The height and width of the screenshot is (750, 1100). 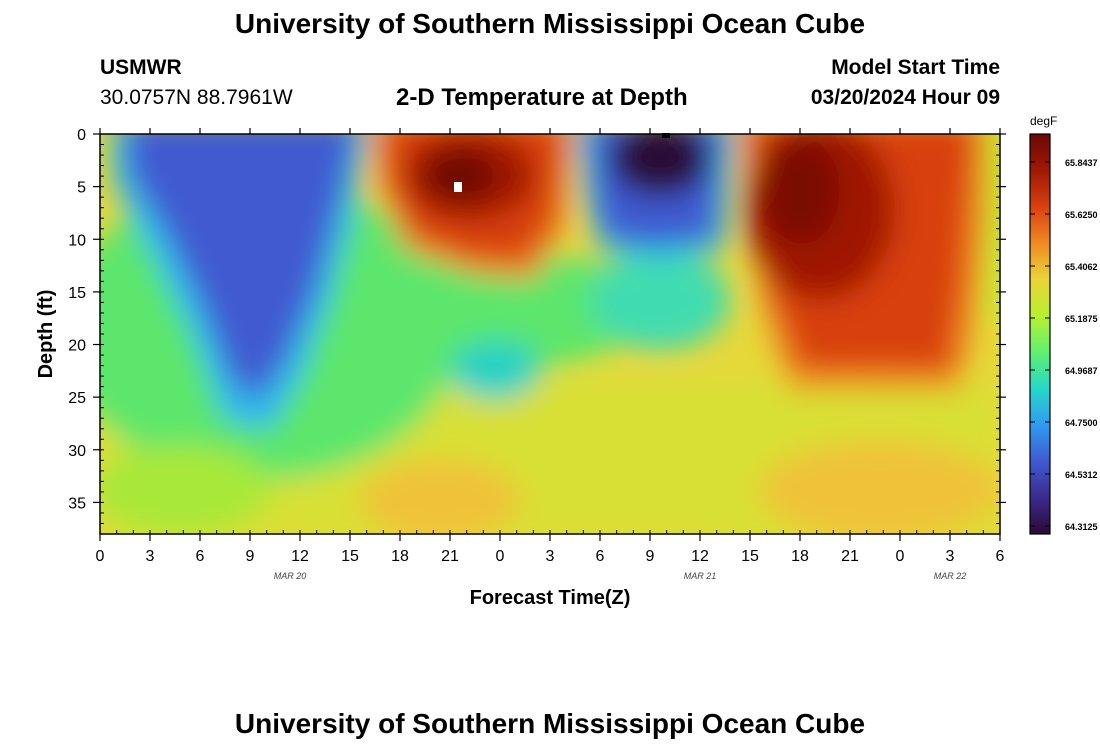 I want to click on colorbar-tick-label: 65.8437, so click(x=1081, y=163).